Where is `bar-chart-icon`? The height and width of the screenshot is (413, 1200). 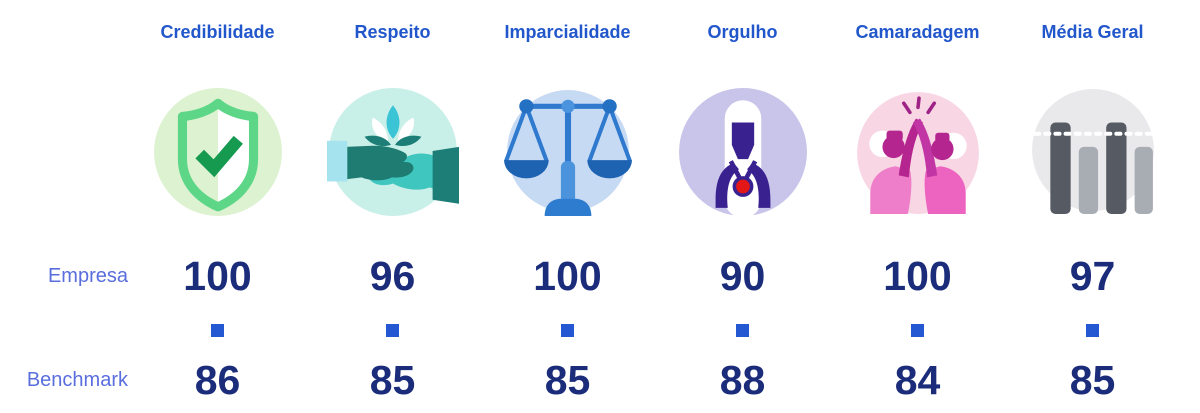
bar-chart-icon is located at coordinates (1093, 152).